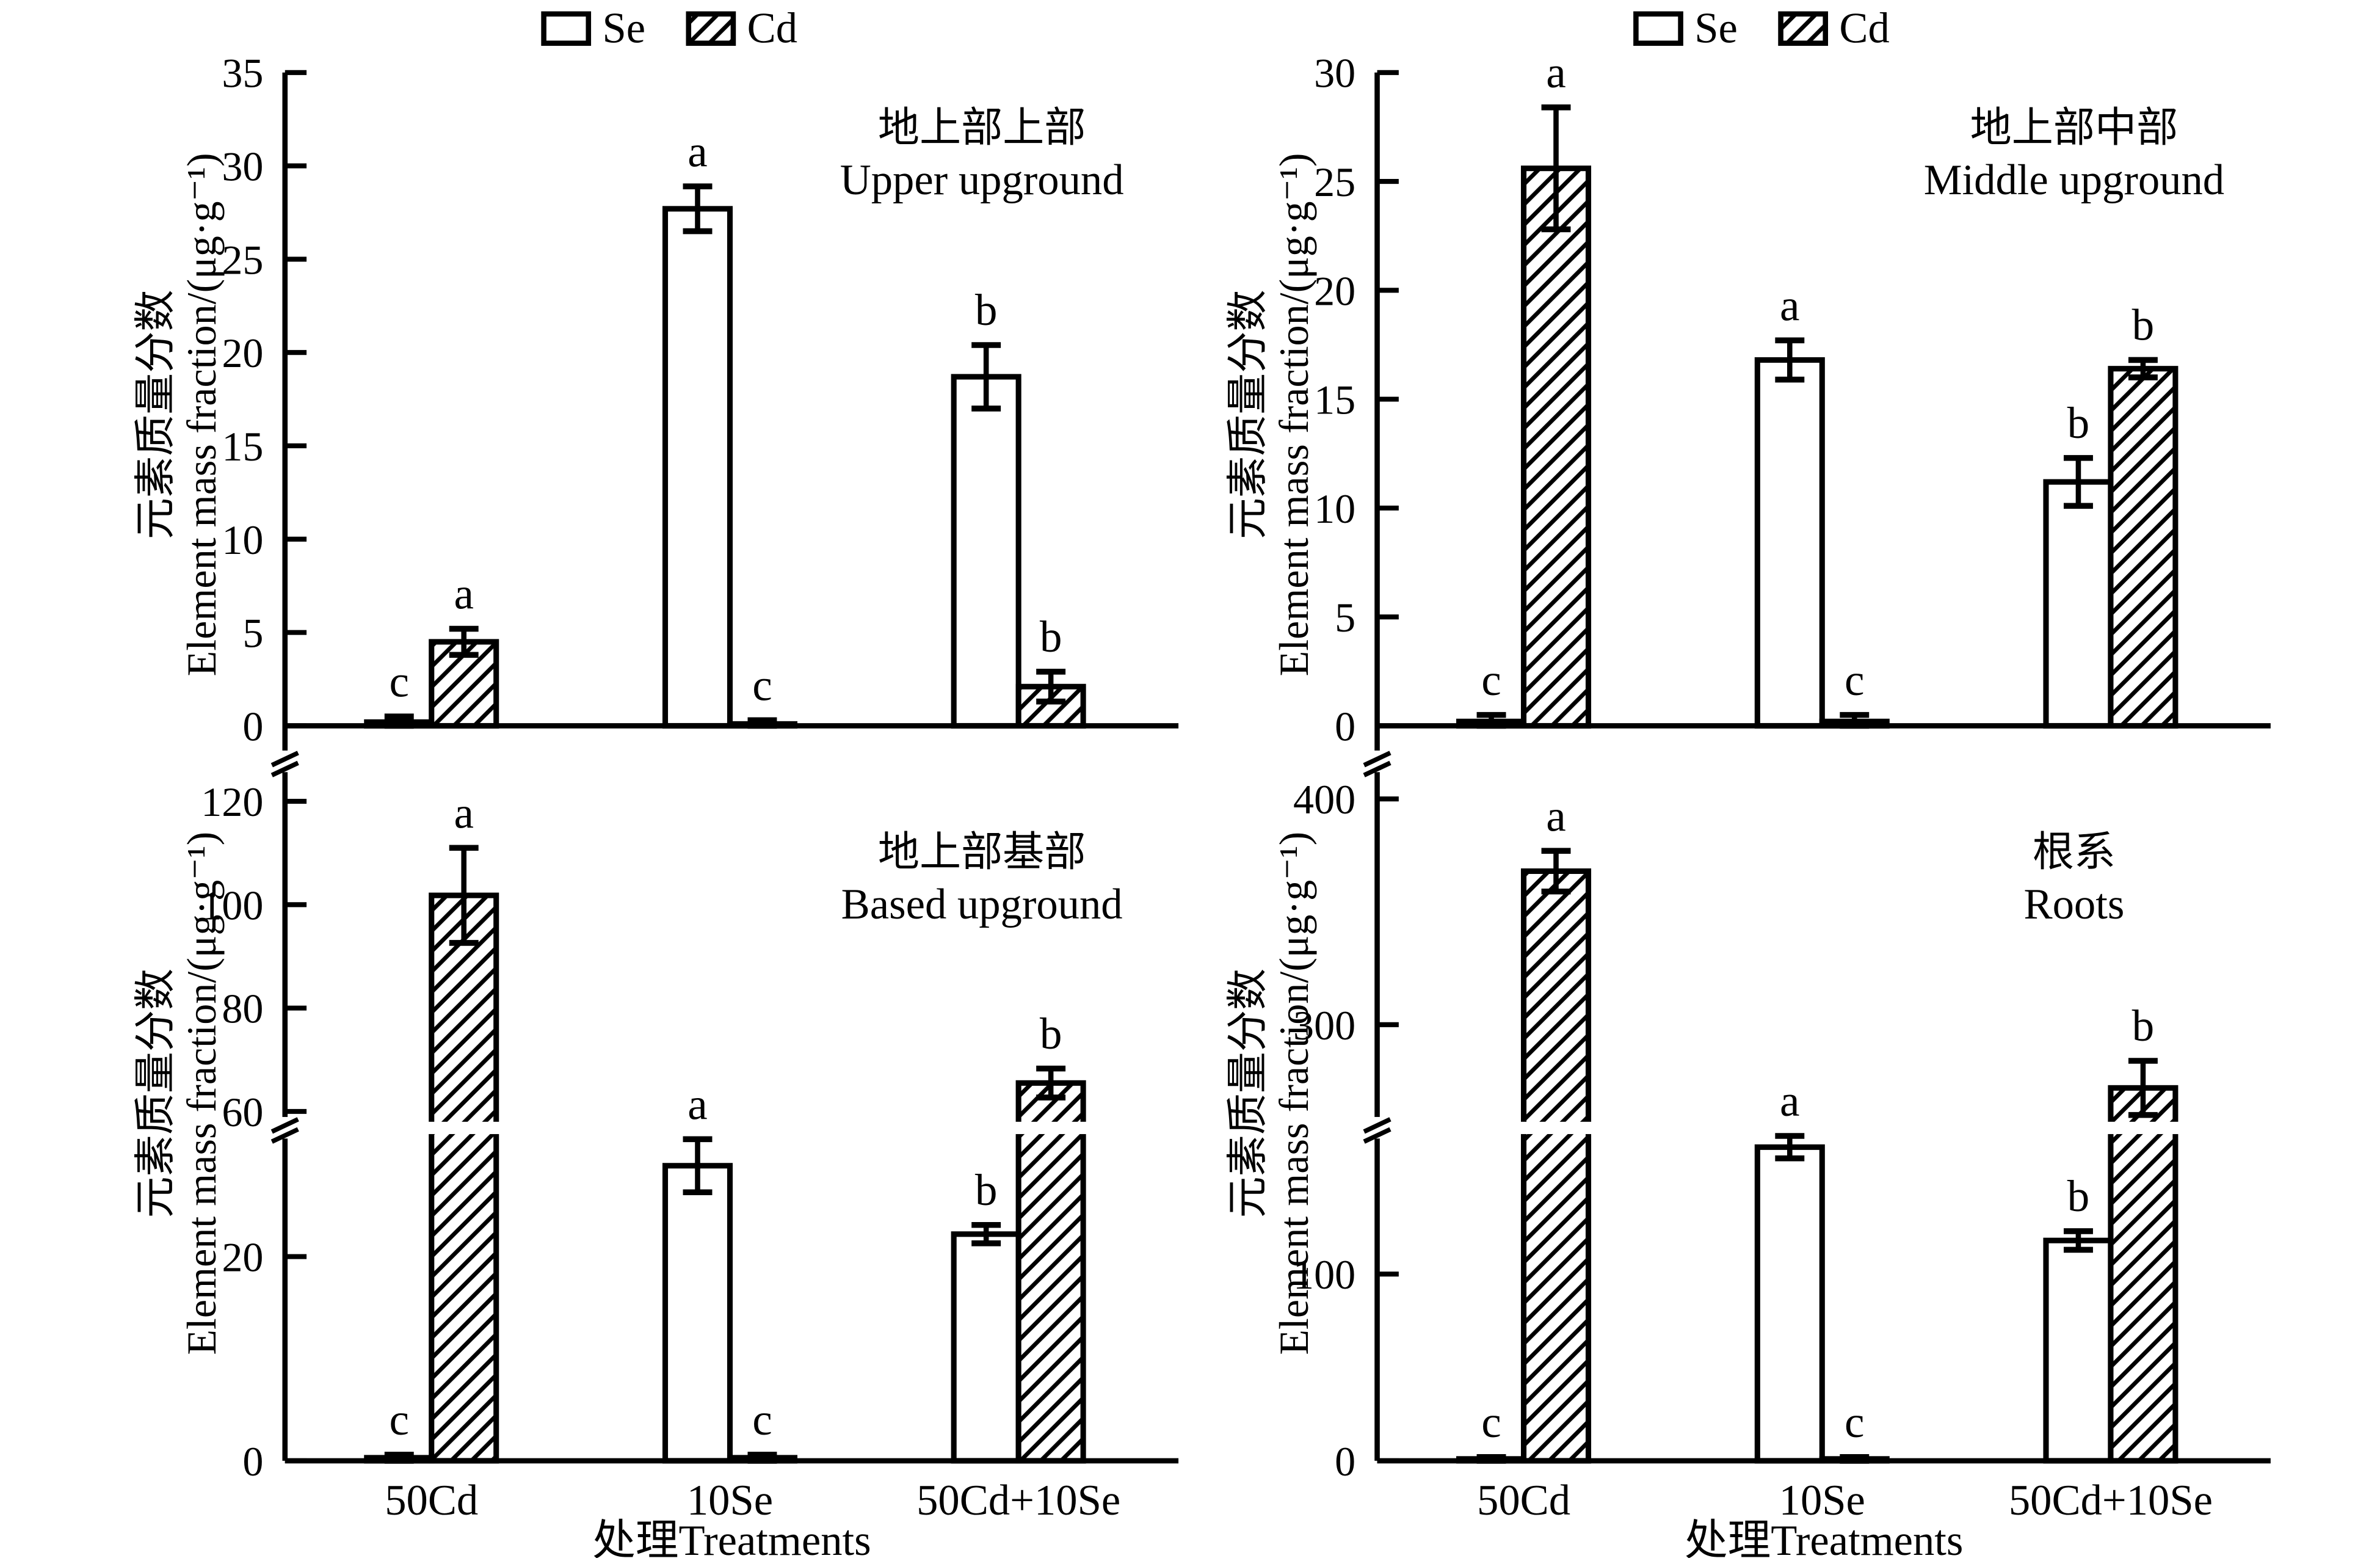  What do you see at coordinates (1324, 799) in the screenshot?
I see `y-tick-label: 400` at bounding box center [1324, 799].